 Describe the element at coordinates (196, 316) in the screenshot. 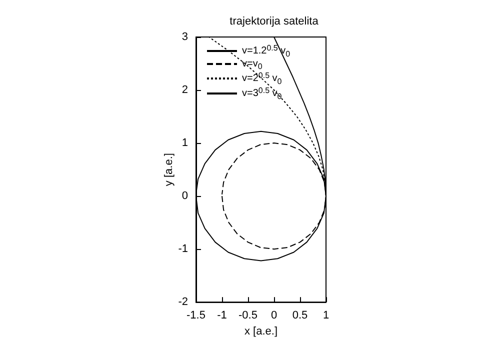

I see `x-tick-label: -1.5` at that location.